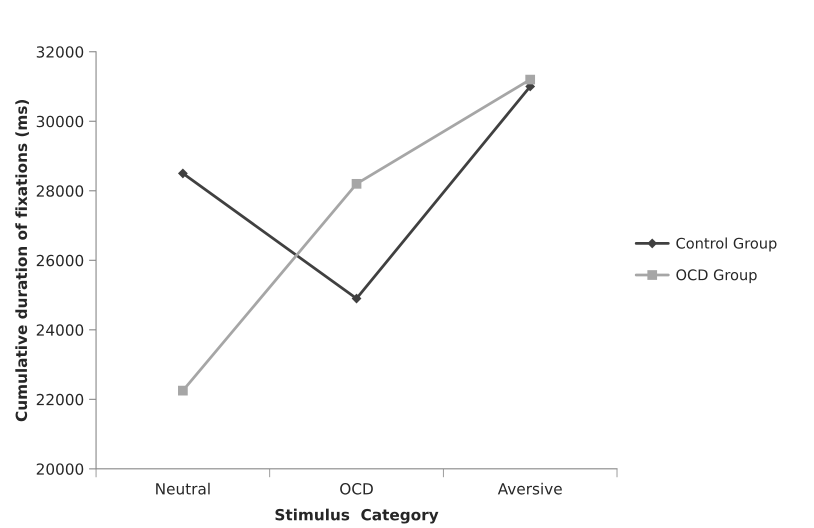 The height and width of the screenshot is (528, 814). I want to click on y-tick-label: 22000, so click(60, 400).